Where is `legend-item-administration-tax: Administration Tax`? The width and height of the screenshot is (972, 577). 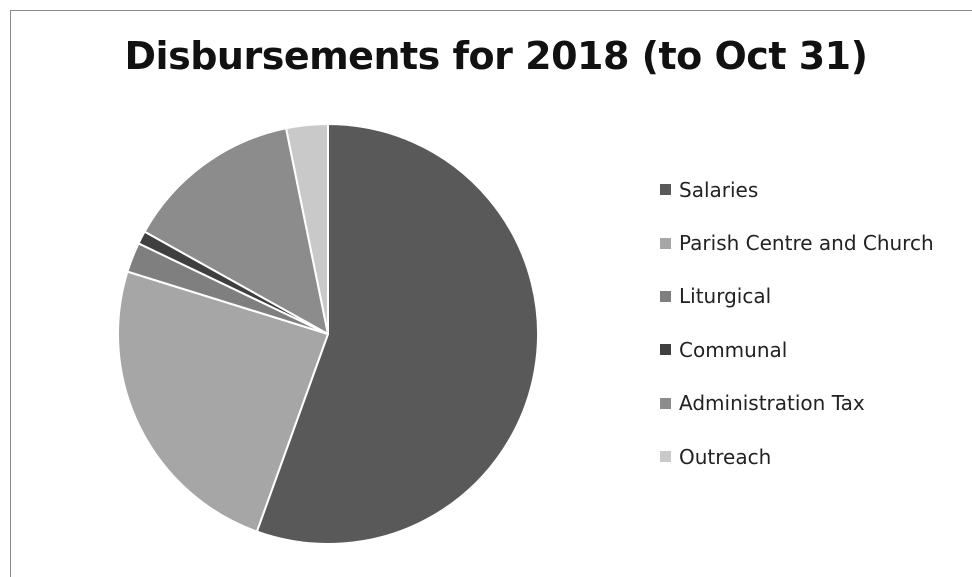 legend-item-administration-tax: Administration Tax is located at coordinates (797, 403).